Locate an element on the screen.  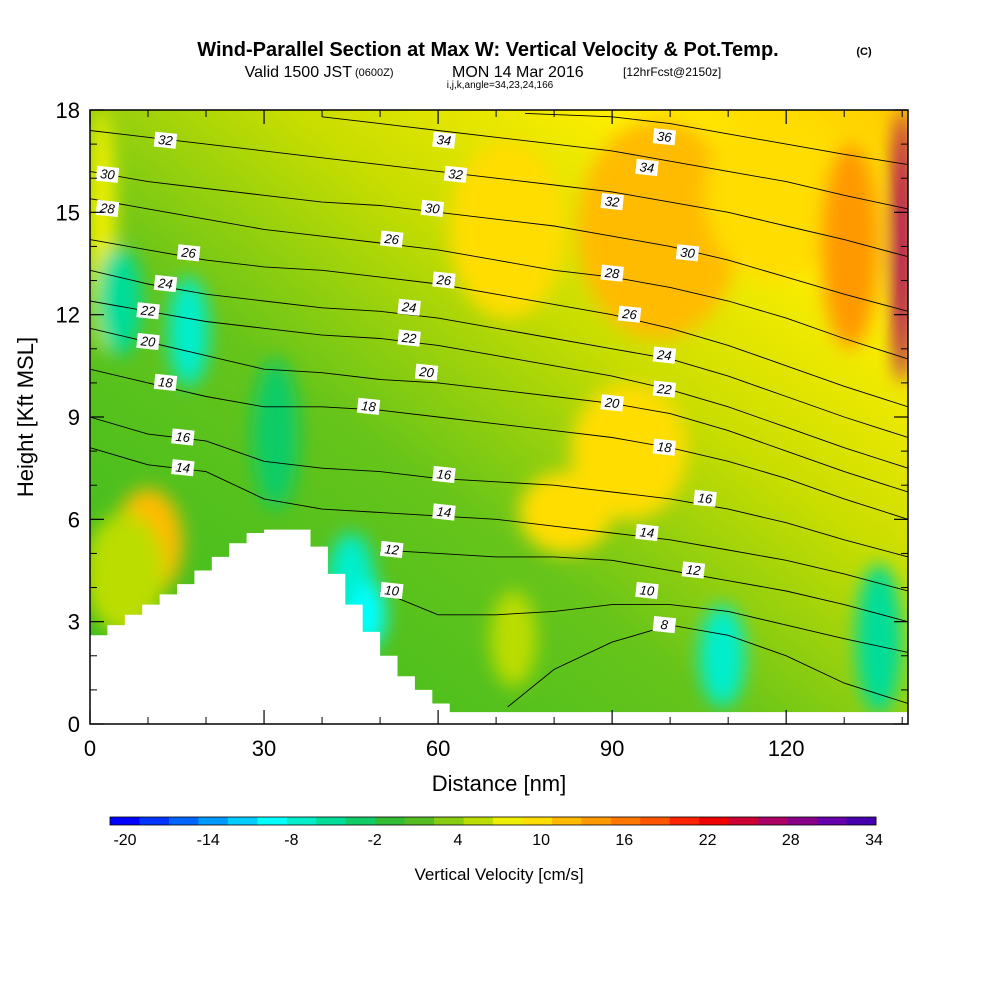
y-axis-label: Height [Kft MSL] is located at coordinates (25, 417).